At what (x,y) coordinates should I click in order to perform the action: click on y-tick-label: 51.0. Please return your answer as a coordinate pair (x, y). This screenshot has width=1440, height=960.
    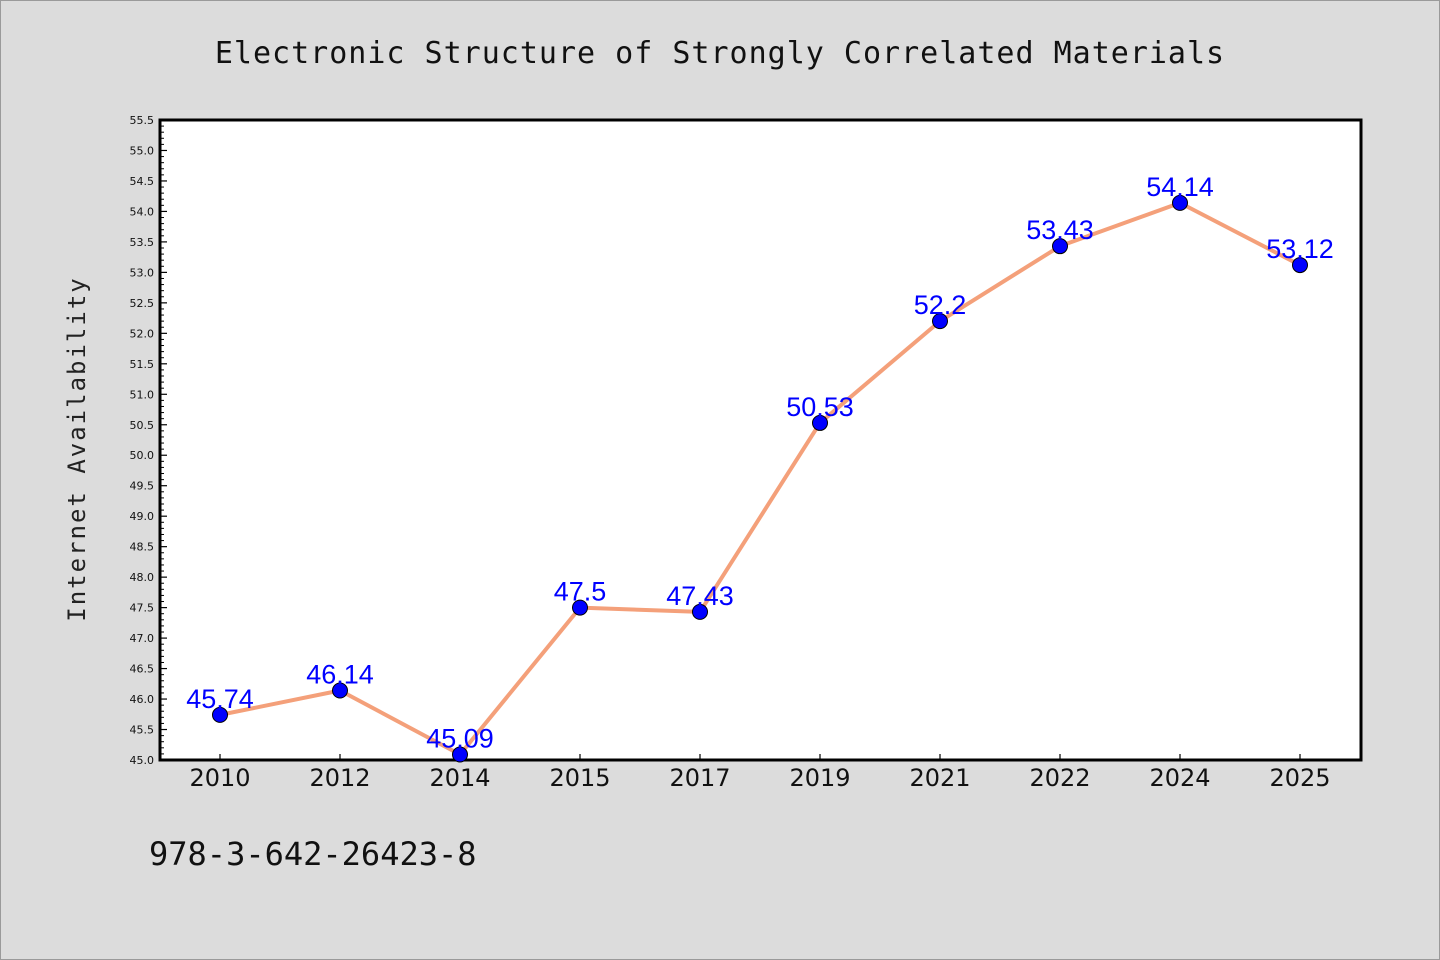
    Looking at the image, I should click on (142, 394).